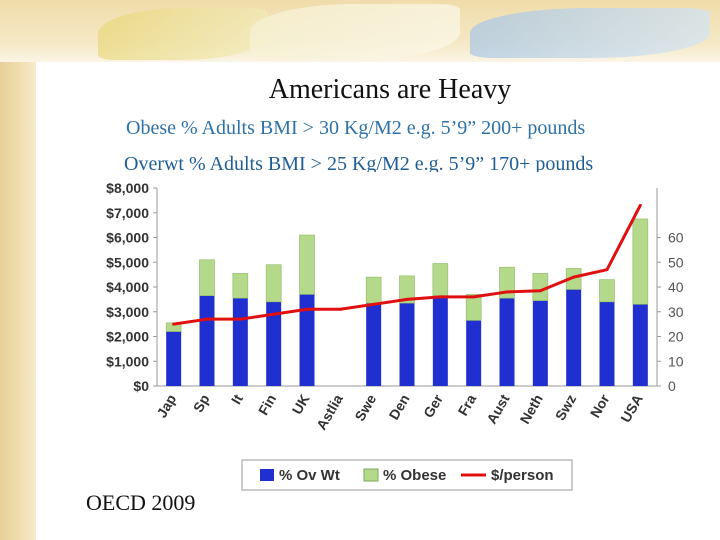 The height and width of the screenshot is (540, 720). Describe the element at coordinates (371, 475) in the screenshot. I see `legend-swatch-obese` at that location.